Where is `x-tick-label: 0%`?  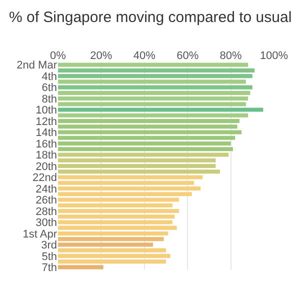 x-tick-label: 0% is located at coordinates (58, 56).